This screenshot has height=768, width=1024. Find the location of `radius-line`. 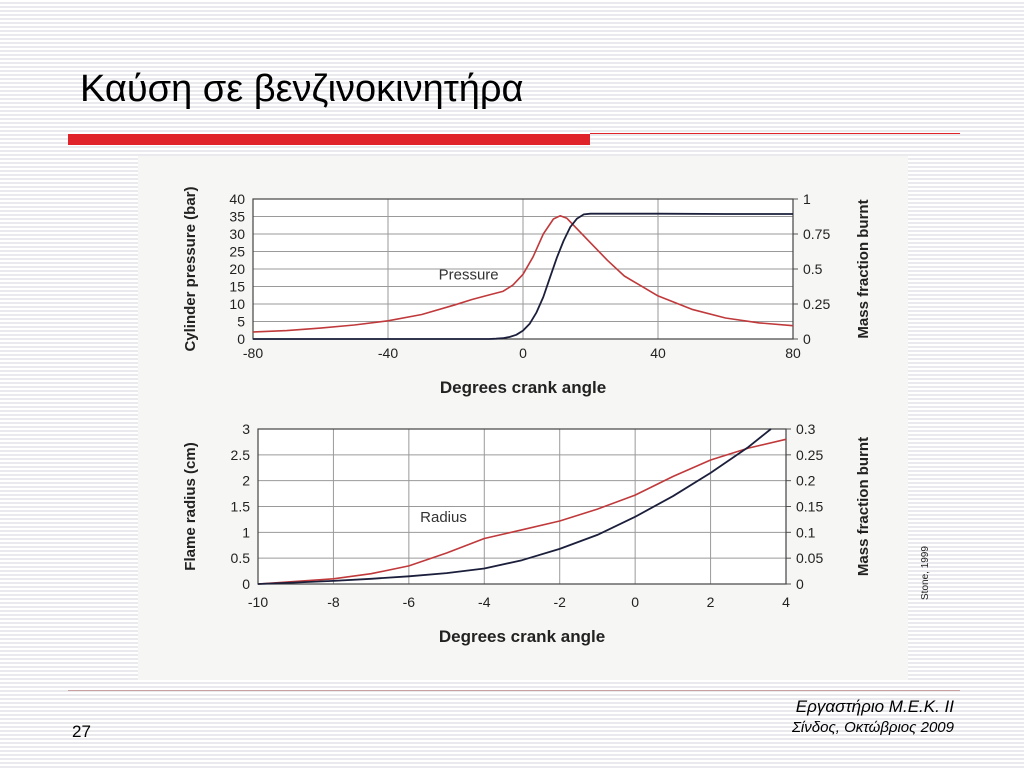

radius-line is located at coordinates (522, 511).